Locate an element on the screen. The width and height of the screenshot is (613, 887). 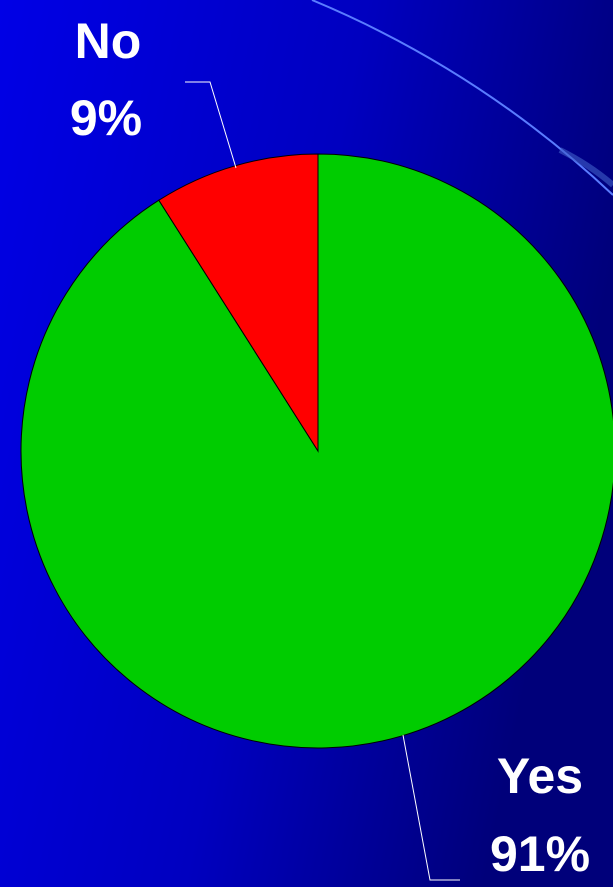
value-label: 9% is located at coordinates (106, 118).